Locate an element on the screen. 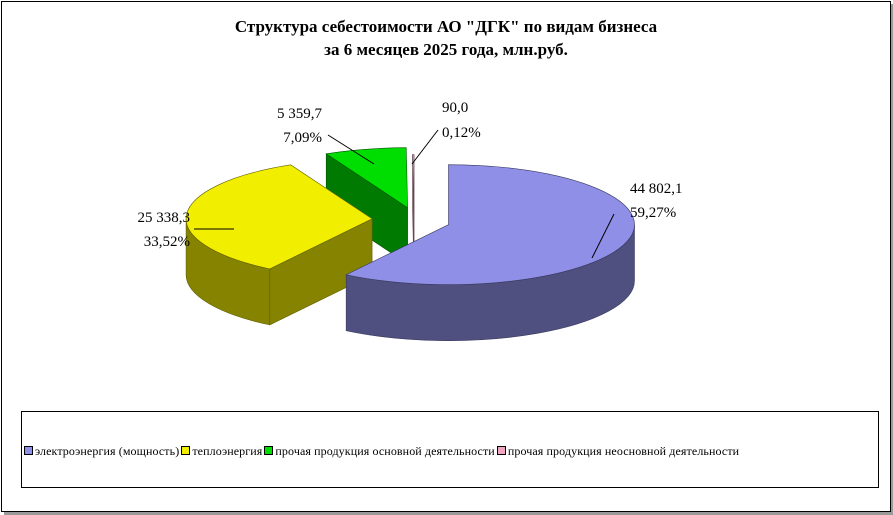 Image resolution: width=893 pixels, height=515 pixels. legend-label: теплоэнергия is located at coordinates (227, 451).